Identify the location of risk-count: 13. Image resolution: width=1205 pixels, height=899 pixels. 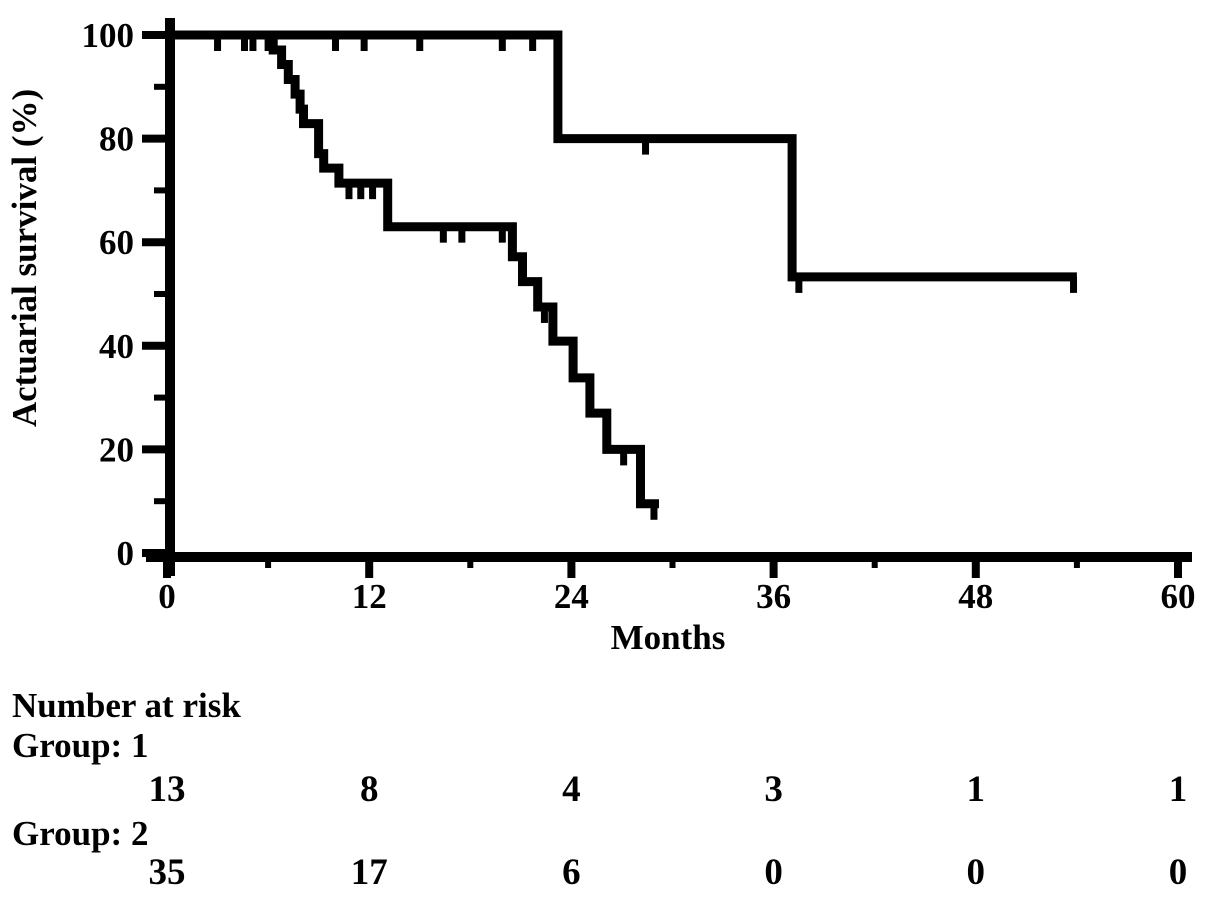
(167, 789).